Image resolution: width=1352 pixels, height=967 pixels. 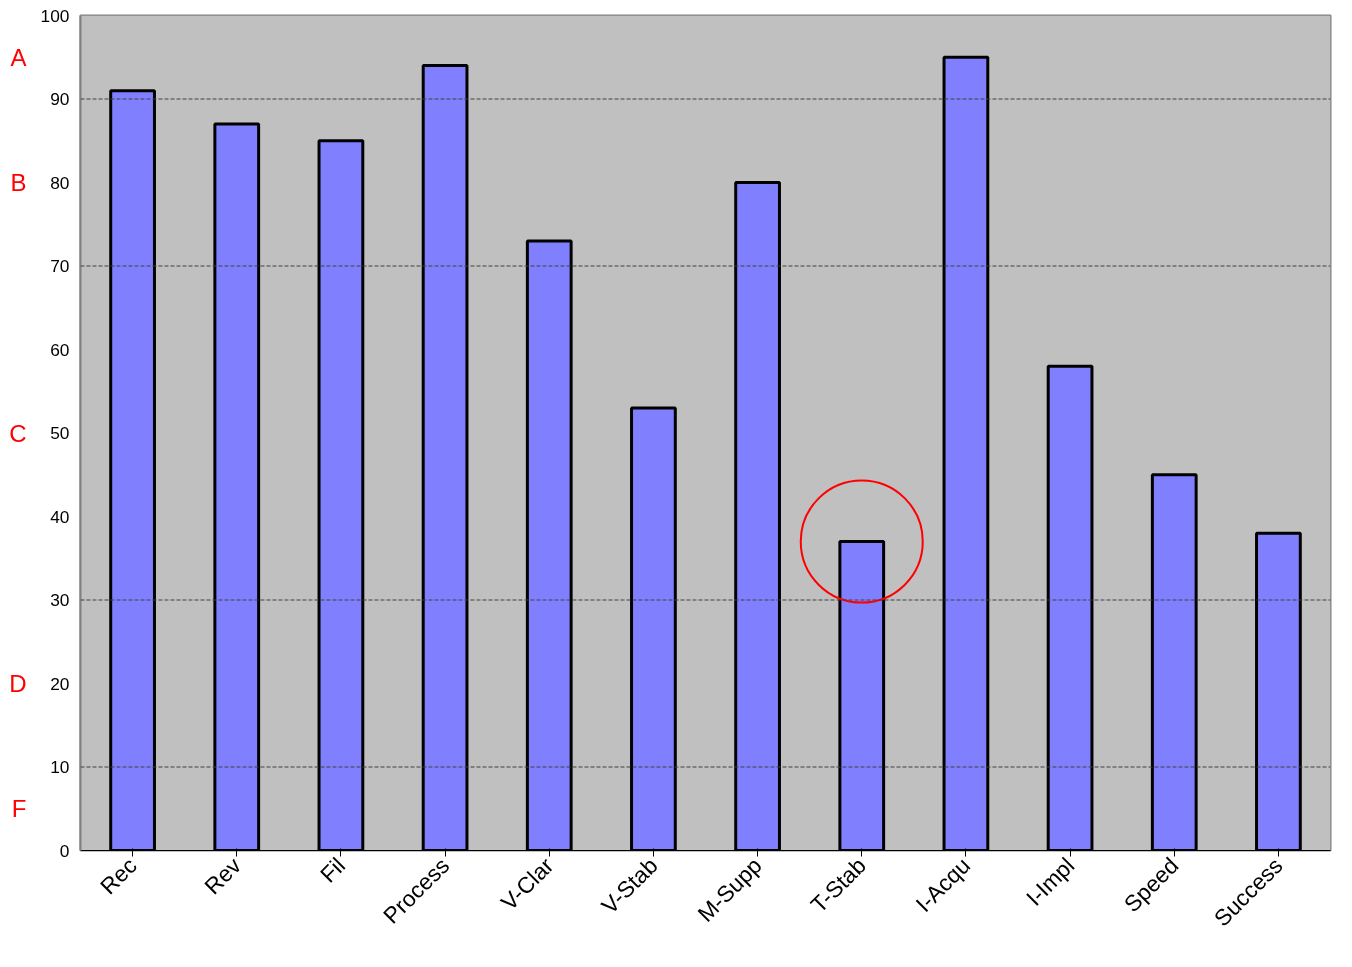 I want to click on y-tick-label: 0, so click(x=64, y=850).